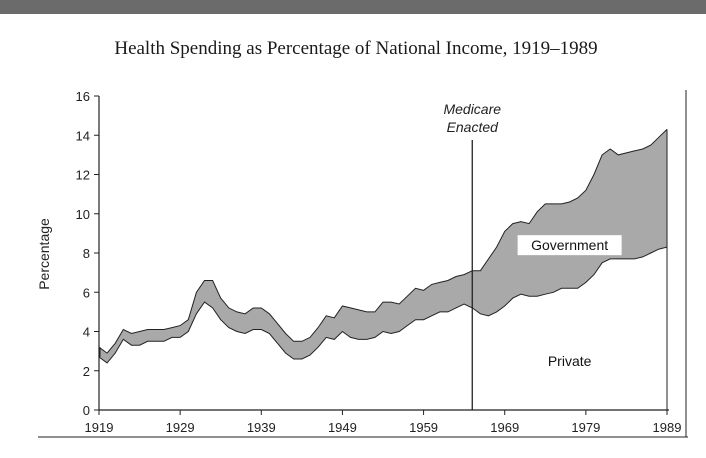 This screenshot has height=458, width=706. I want to click on y-tick-label: 2, so click(86, 371).